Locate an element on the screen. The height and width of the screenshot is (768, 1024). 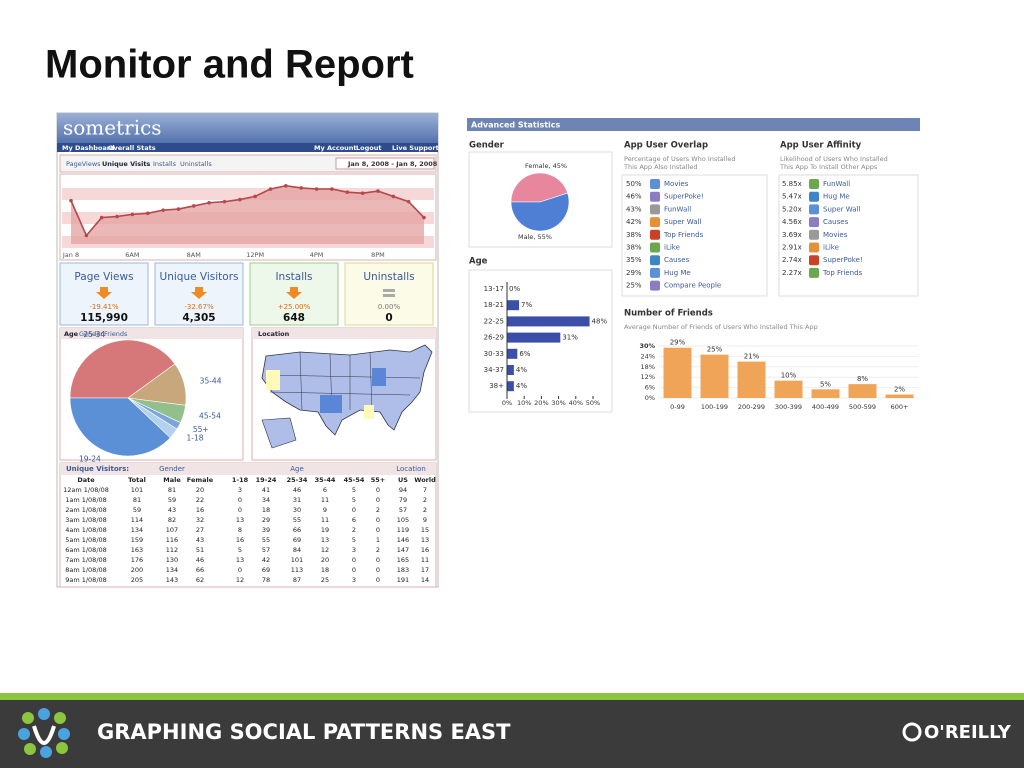
table-cell: 13 is located at coordinates (425, 540).